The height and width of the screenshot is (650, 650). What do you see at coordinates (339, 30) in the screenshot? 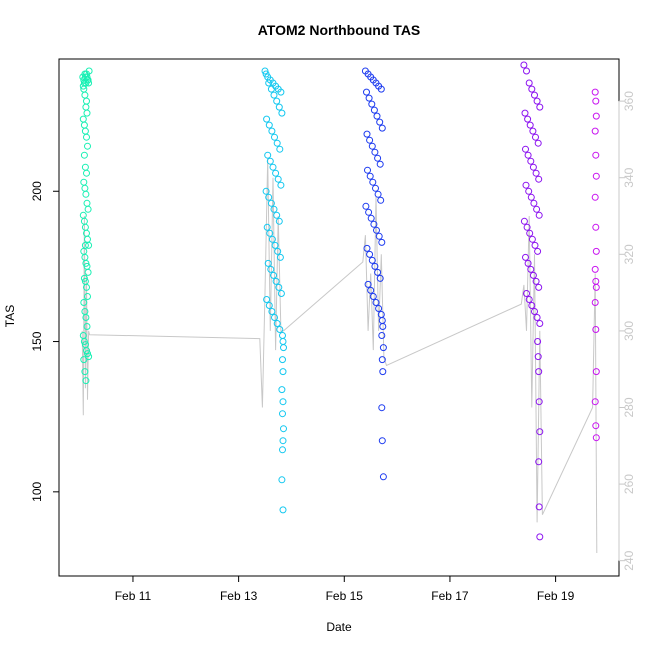
I see `chart-title: ATOM2 Northbound TAS` at bounding box center [339, 30].